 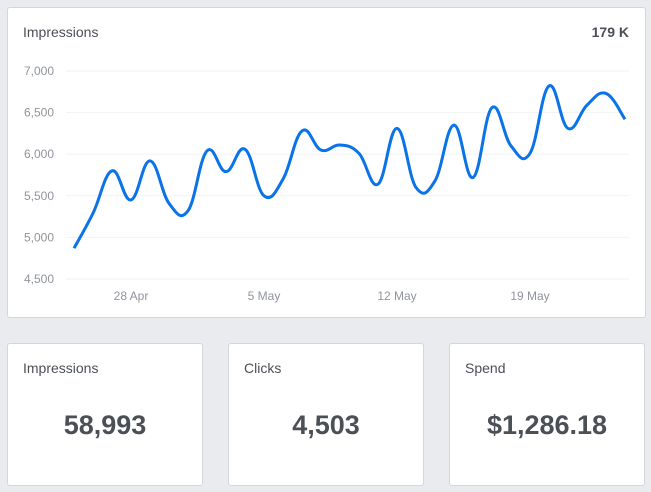 What do you see at coordinates (39, 237) in the screenshot?
I see `y-axis-label: 5,000` at bounding box center [39, 237].